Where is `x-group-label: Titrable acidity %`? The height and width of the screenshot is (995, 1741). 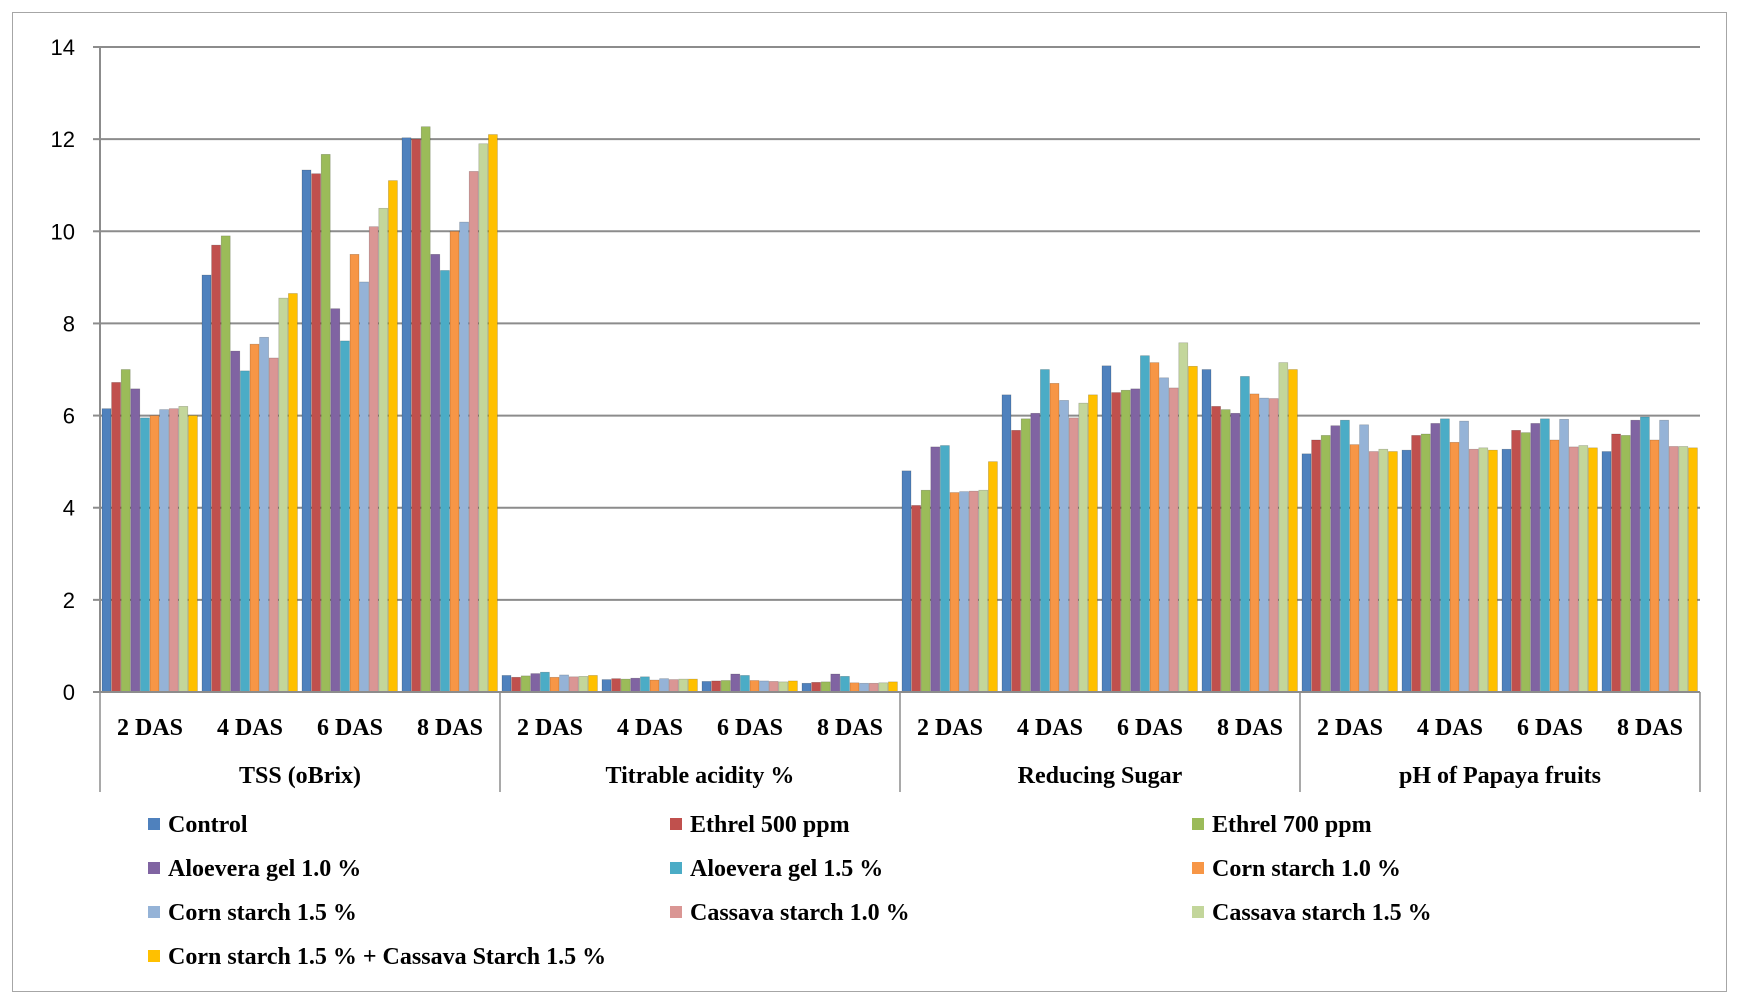
x-group-label: Titrable acidity % is located at coordinates (700, 776).